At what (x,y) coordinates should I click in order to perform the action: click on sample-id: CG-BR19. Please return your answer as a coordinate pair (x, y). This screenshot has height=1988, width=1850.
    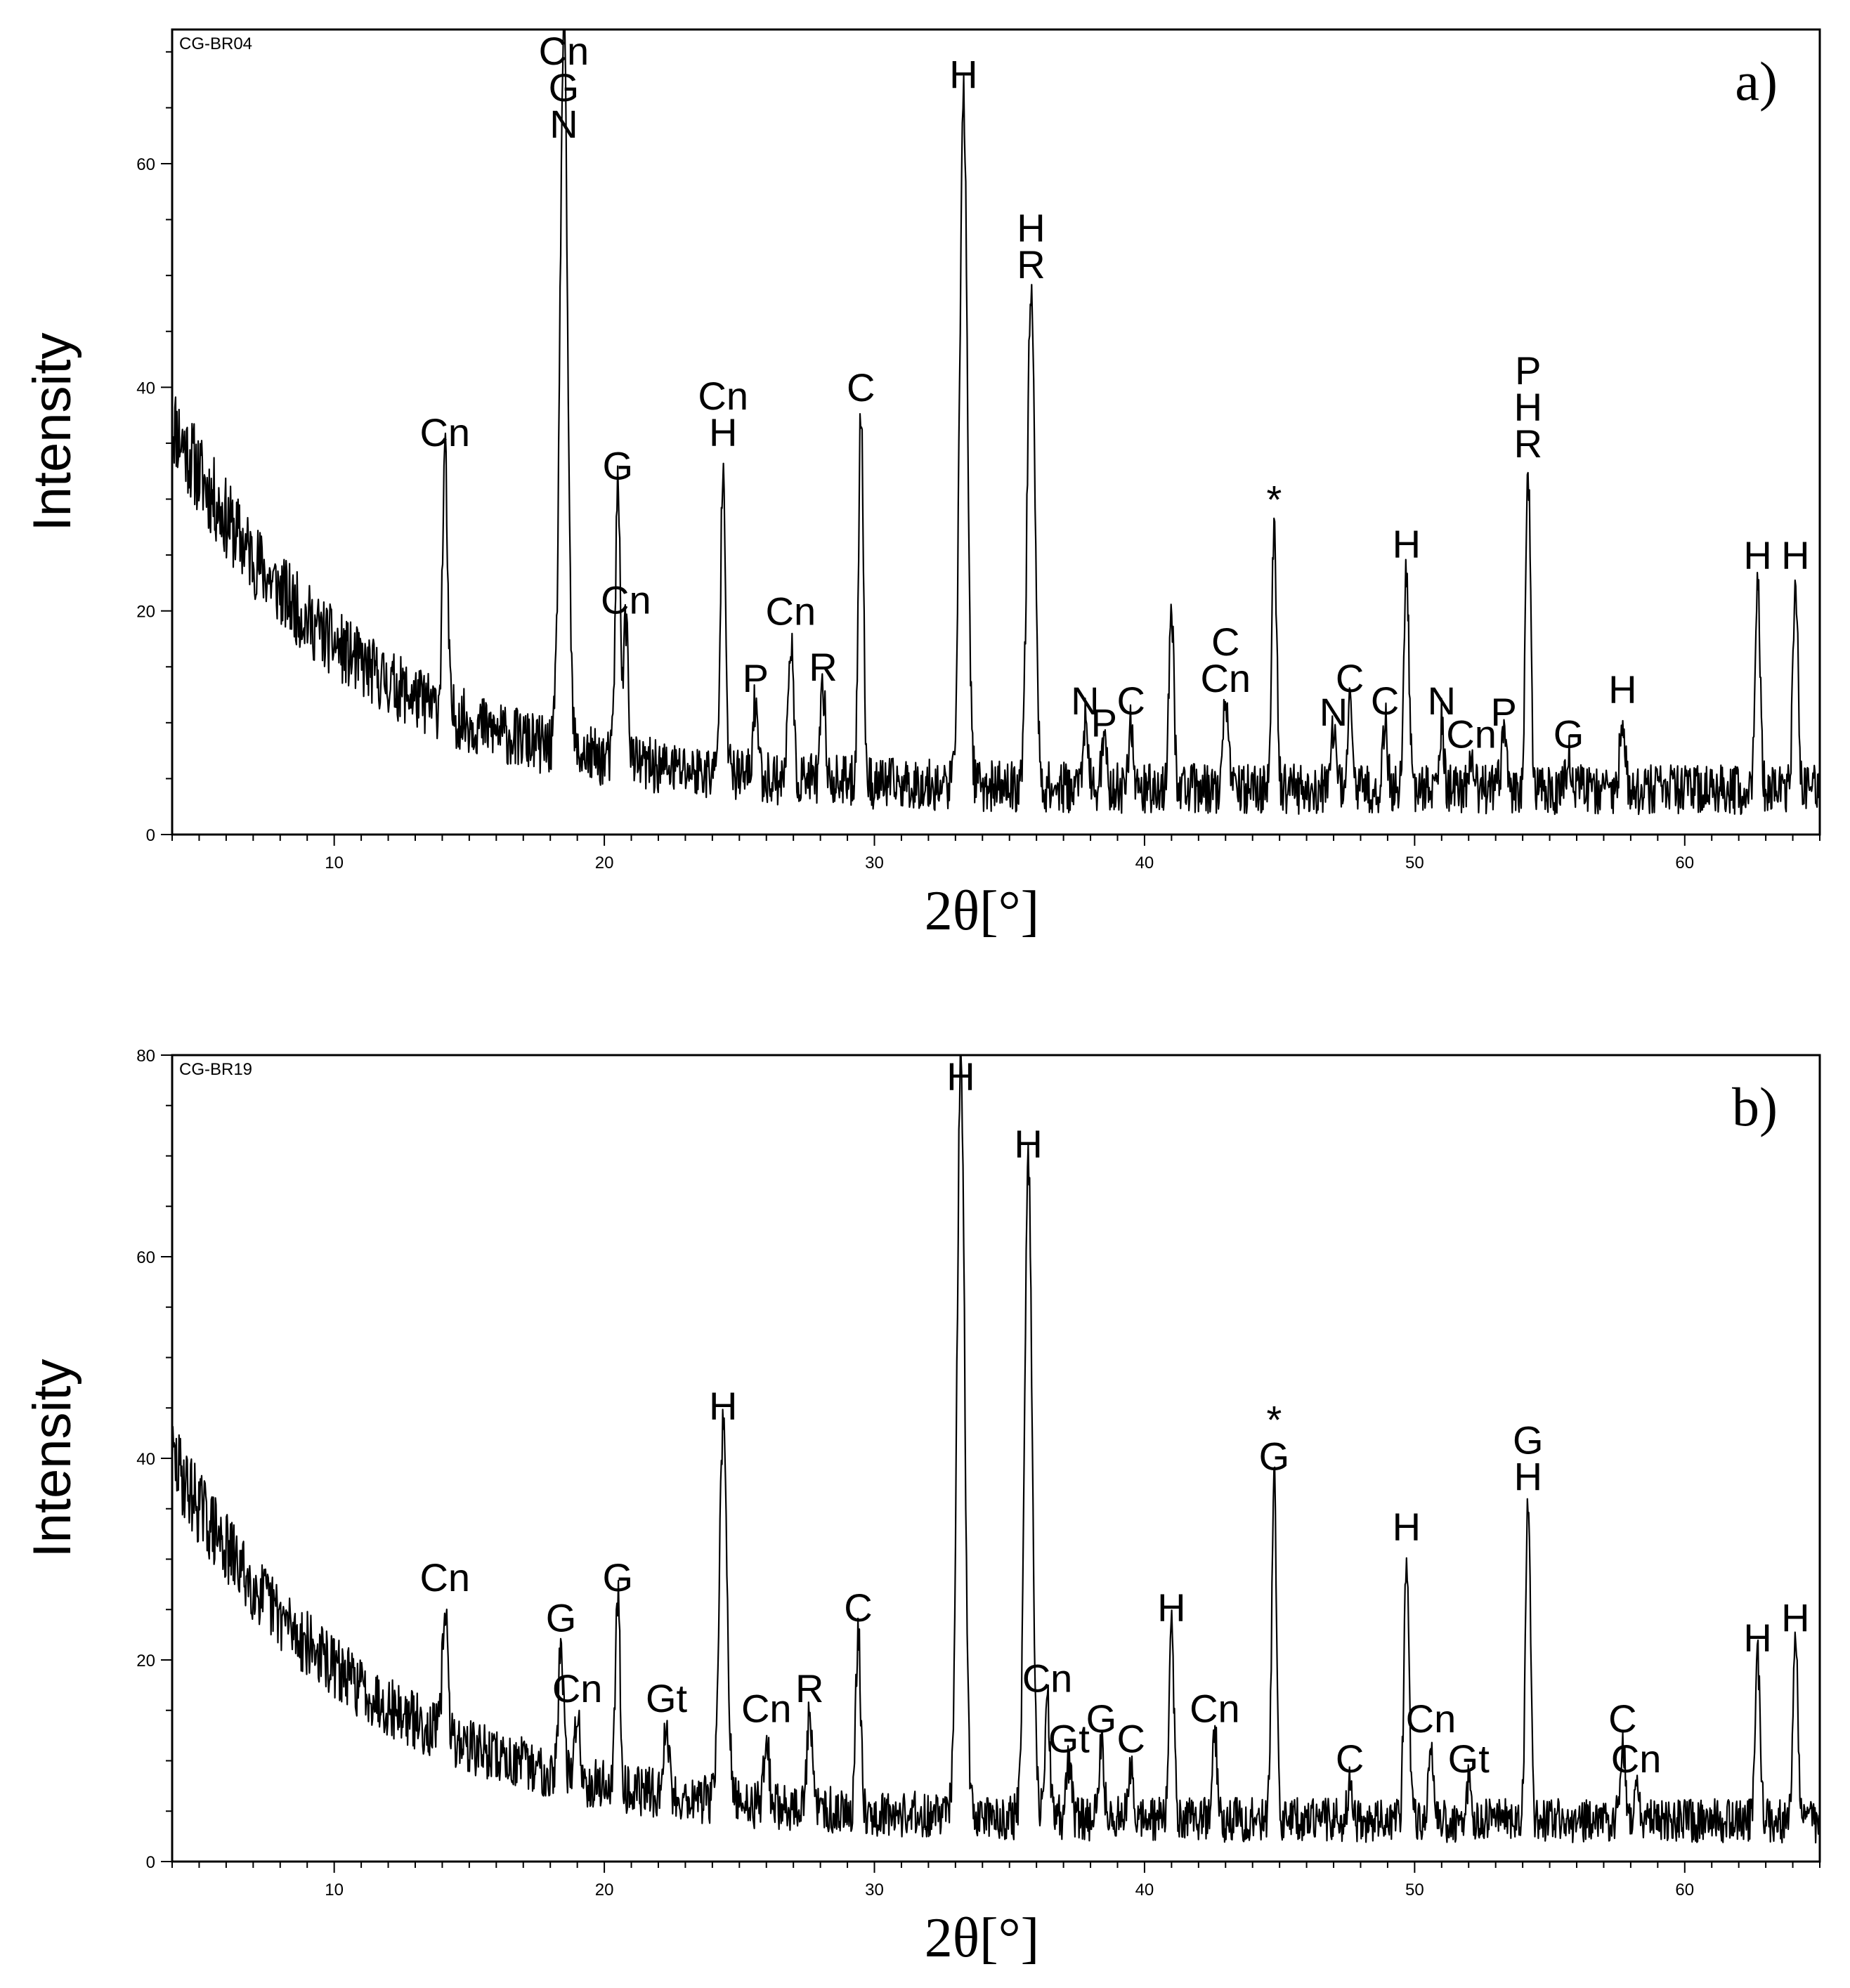
    Looking at the image, I should click on (215, 1069).